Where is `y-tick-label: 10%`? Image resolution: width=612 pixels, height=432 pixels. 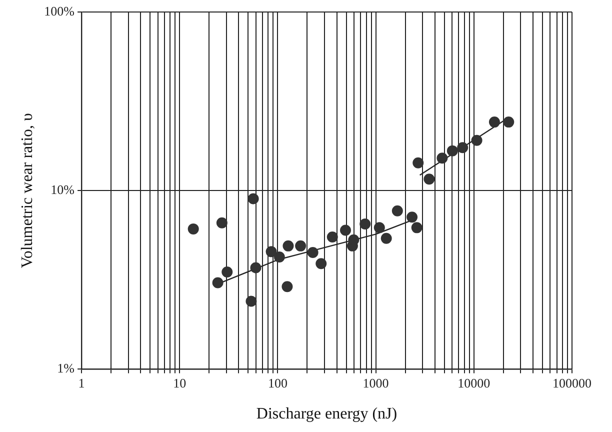
y-tick-label: 10% is located at coordinates (62, 190).